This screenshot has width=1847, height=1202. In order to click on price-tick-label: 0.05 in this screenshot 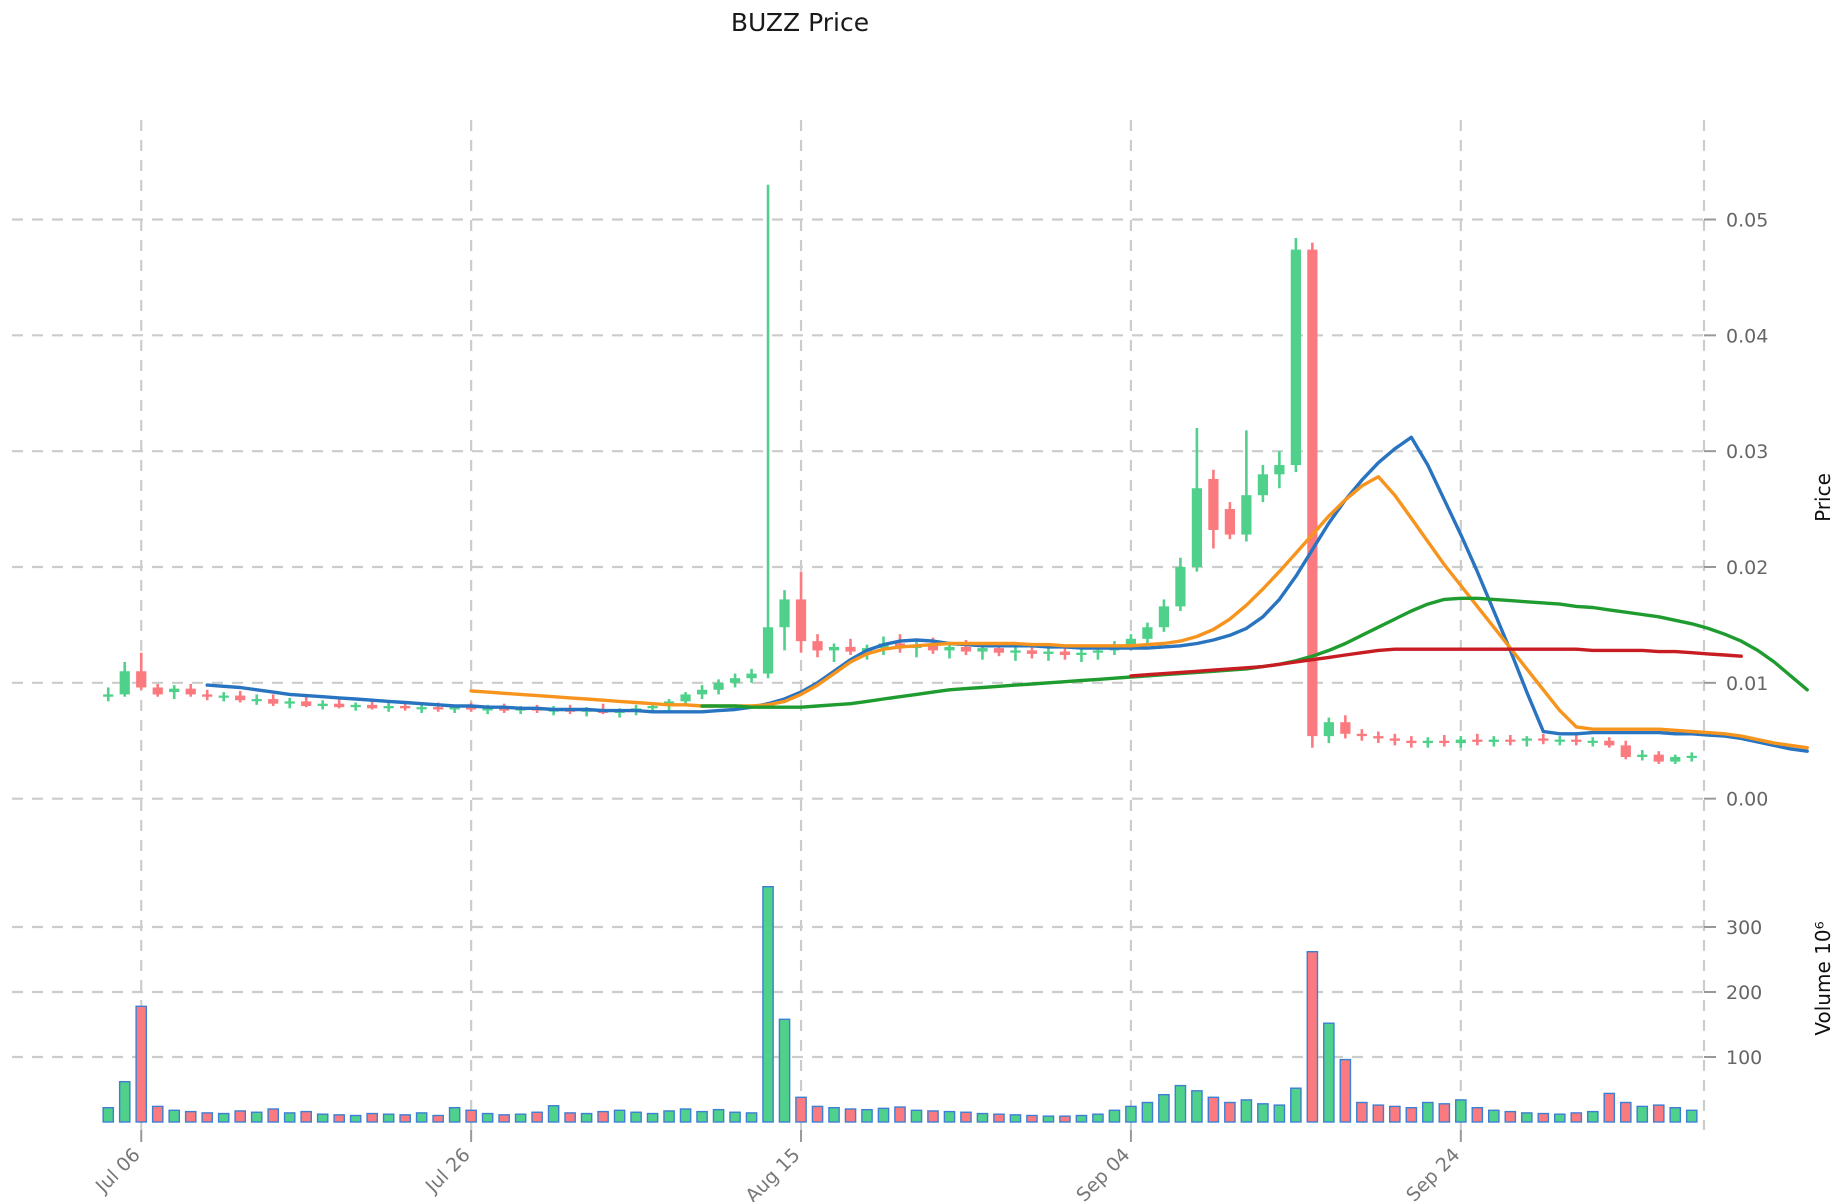, I will do `click(1747, 221)`.